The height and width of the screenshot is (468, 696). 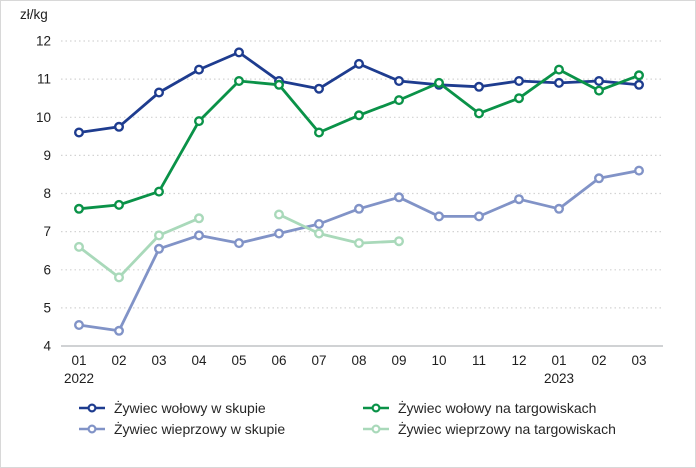 What do you see at coordinates (79, 378) in the screenshot?
I see `x-year-label: 2022` at bounding box center [79, 378].